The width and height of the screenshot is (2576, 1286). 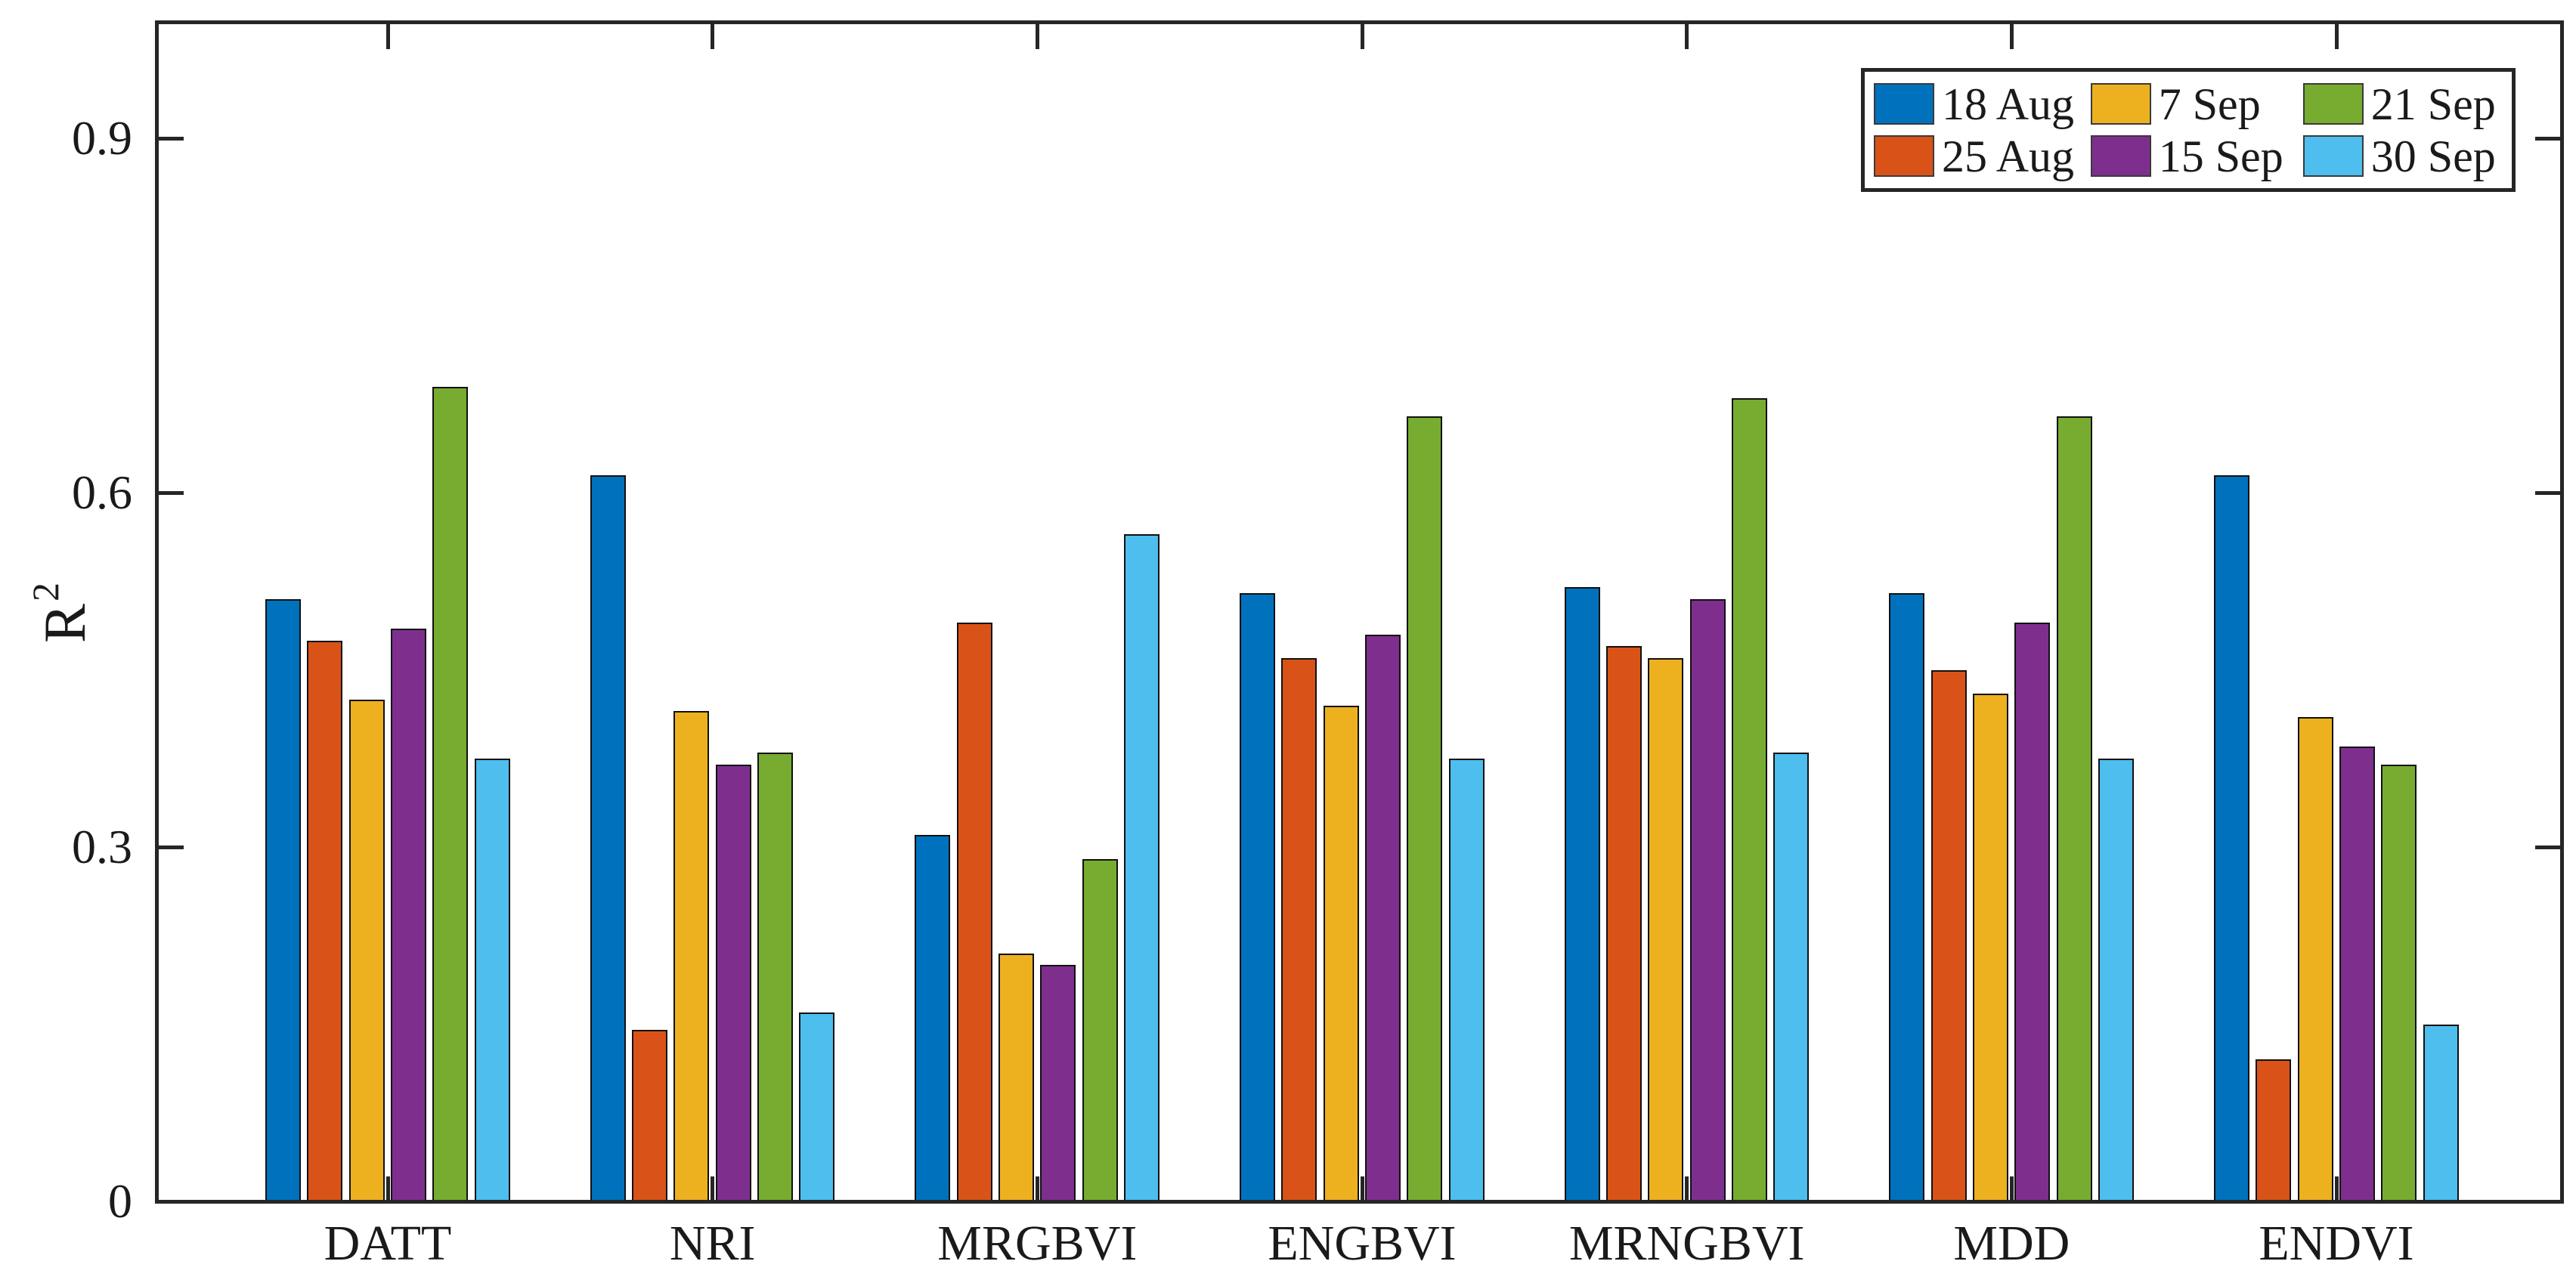 What do you see at coordinates (1058, 1083) in the screenshot?
I see `bar-mrgbvi-15-sep` at bounding box center [1058, 1083].